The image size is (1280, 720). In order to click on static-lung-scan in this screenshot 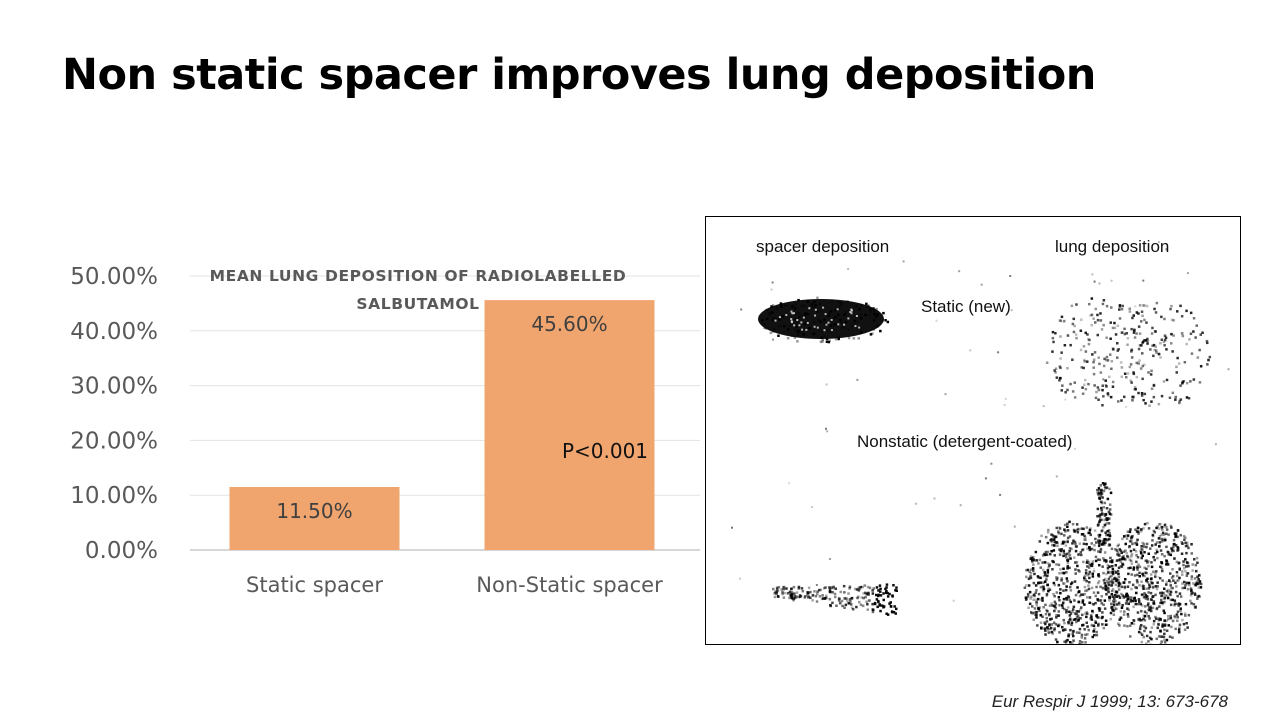, I will do `click(1128, 352)`.